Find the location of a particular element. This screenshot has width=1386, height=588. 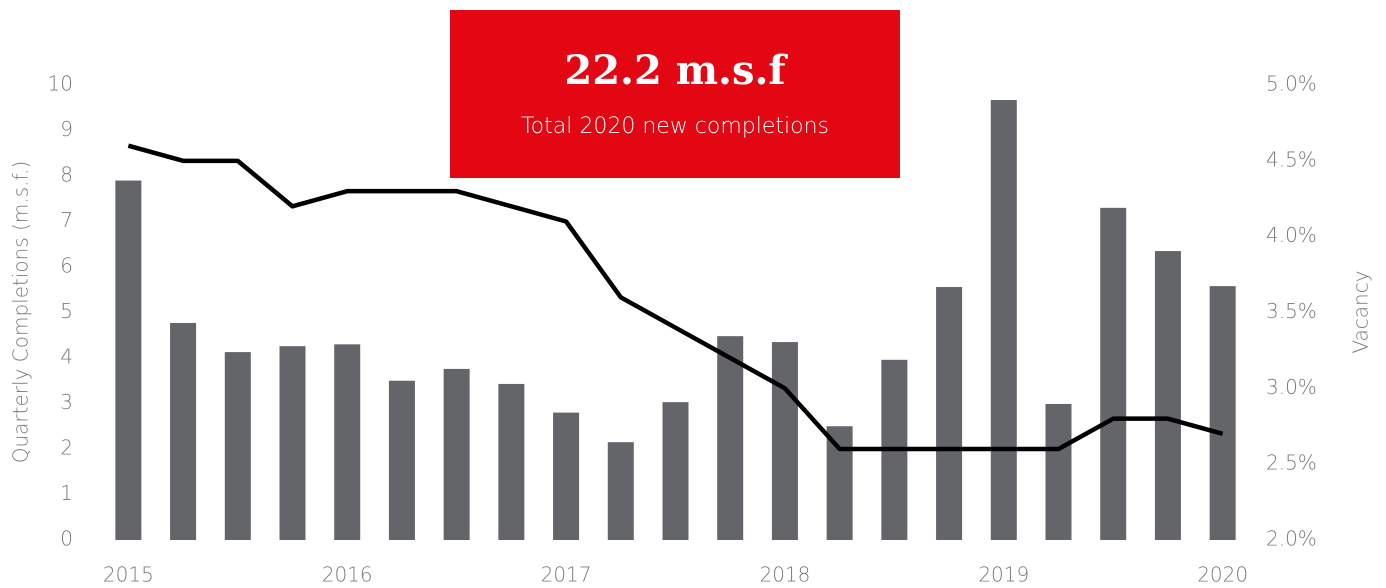

y2-tick-label: 3.0% is located at coordinates (1291, 387).